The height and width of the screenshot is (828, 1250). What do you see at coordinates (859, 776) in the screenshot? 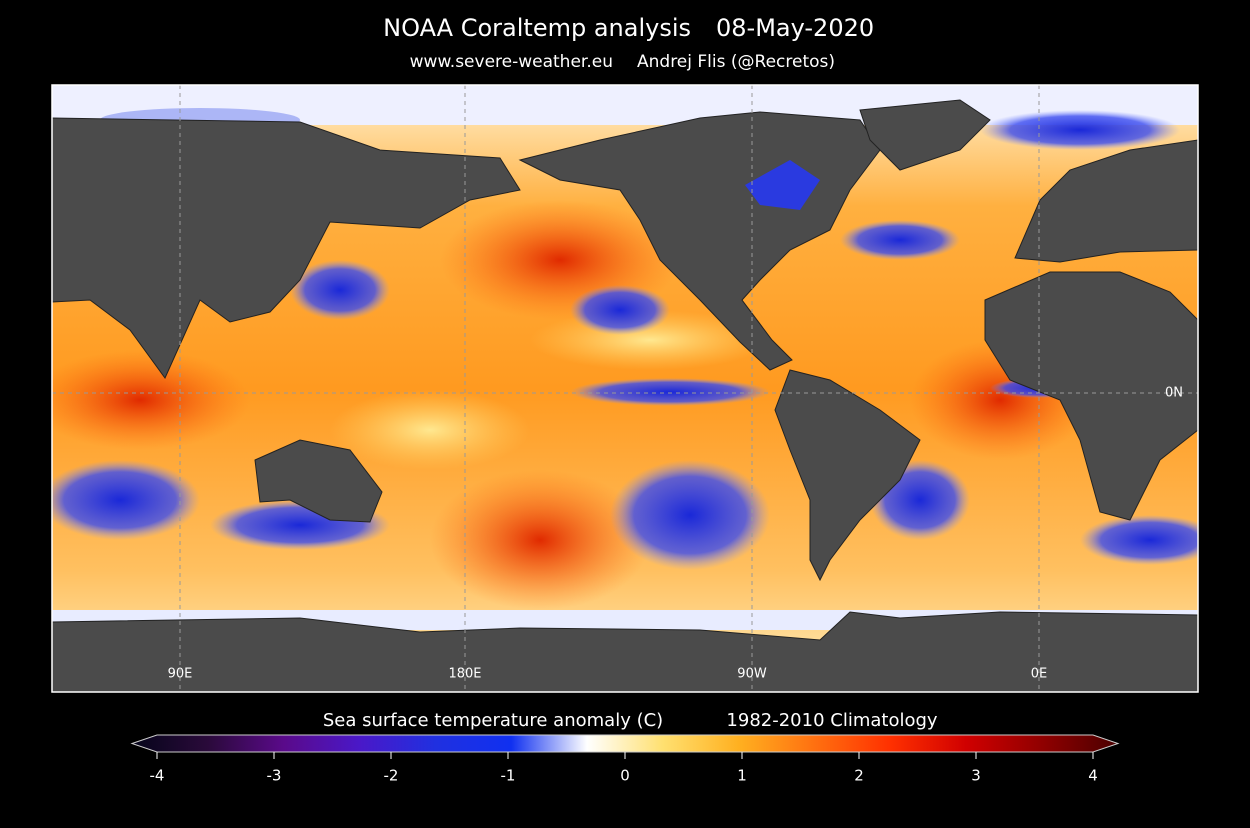
I see `colorbar-tick-label: 2` at bounding box center [859, 776].